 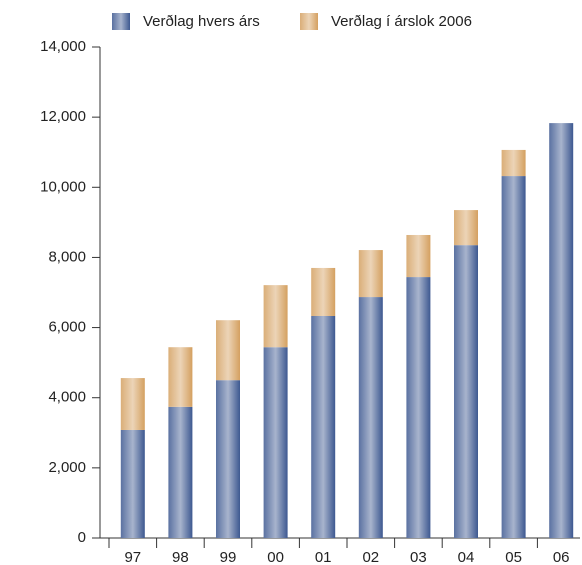 What do you see at coordinates (63, 186) in the screenshot?
I see `y-tick-label: 10,000` at bounding box center [63, 186].